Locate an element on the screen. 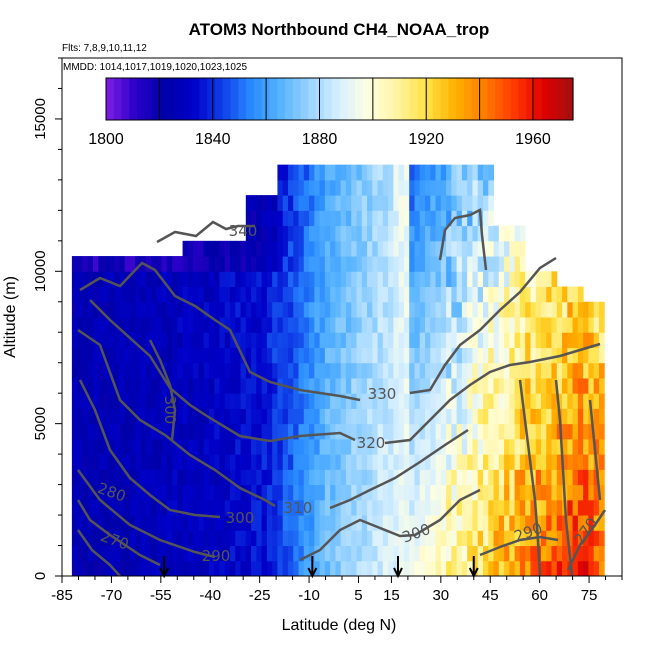 The width and height of the screenshot is (650, 650). x-tick-label: 45 is located at coordinates (490, 595).